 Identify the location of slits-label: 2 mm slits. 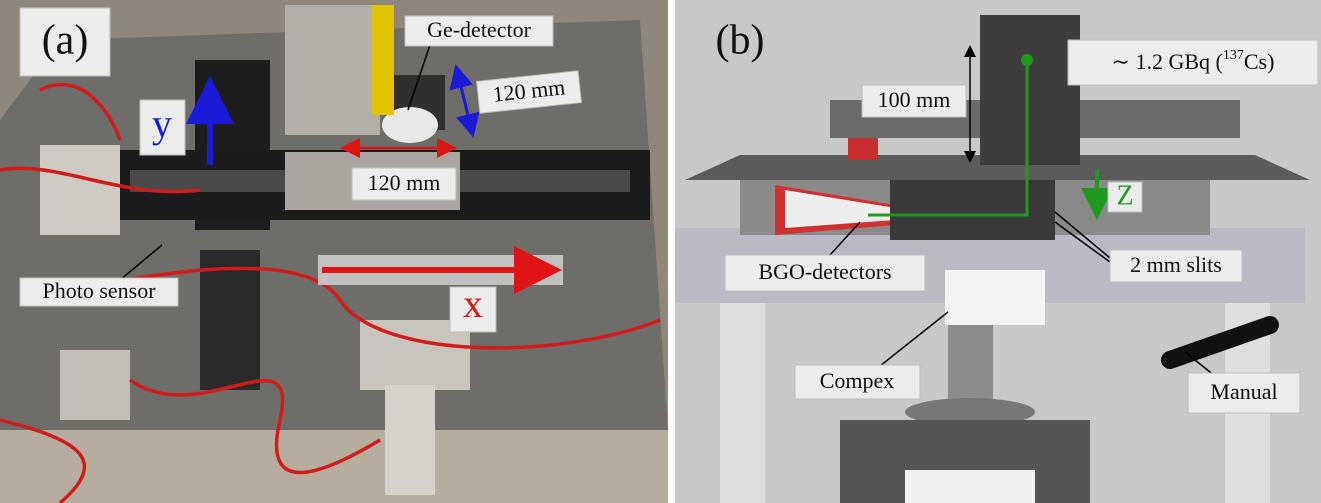
(1176, 264).